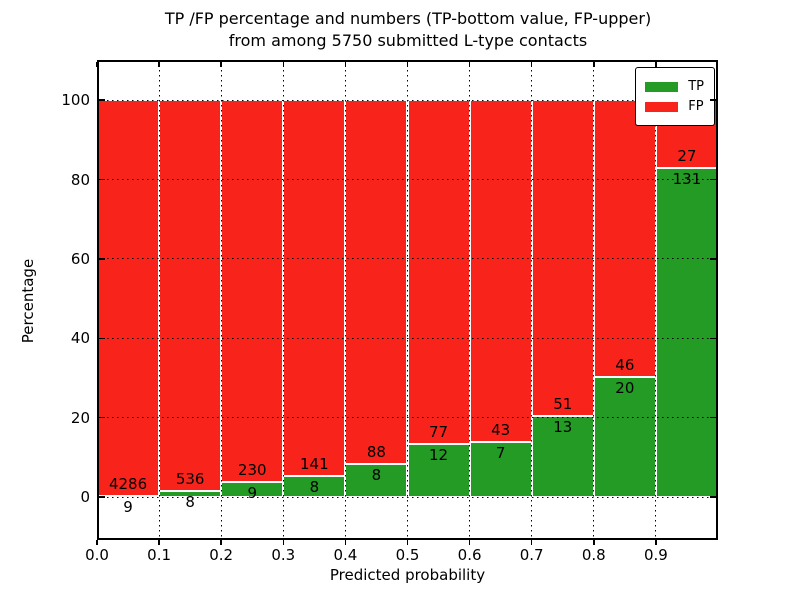 The image size is (800, 600). What do you see at coordinates (531, 555) in the screenshot?
I see `x-tick-label: 0.7` at bounding box center [531, 555].